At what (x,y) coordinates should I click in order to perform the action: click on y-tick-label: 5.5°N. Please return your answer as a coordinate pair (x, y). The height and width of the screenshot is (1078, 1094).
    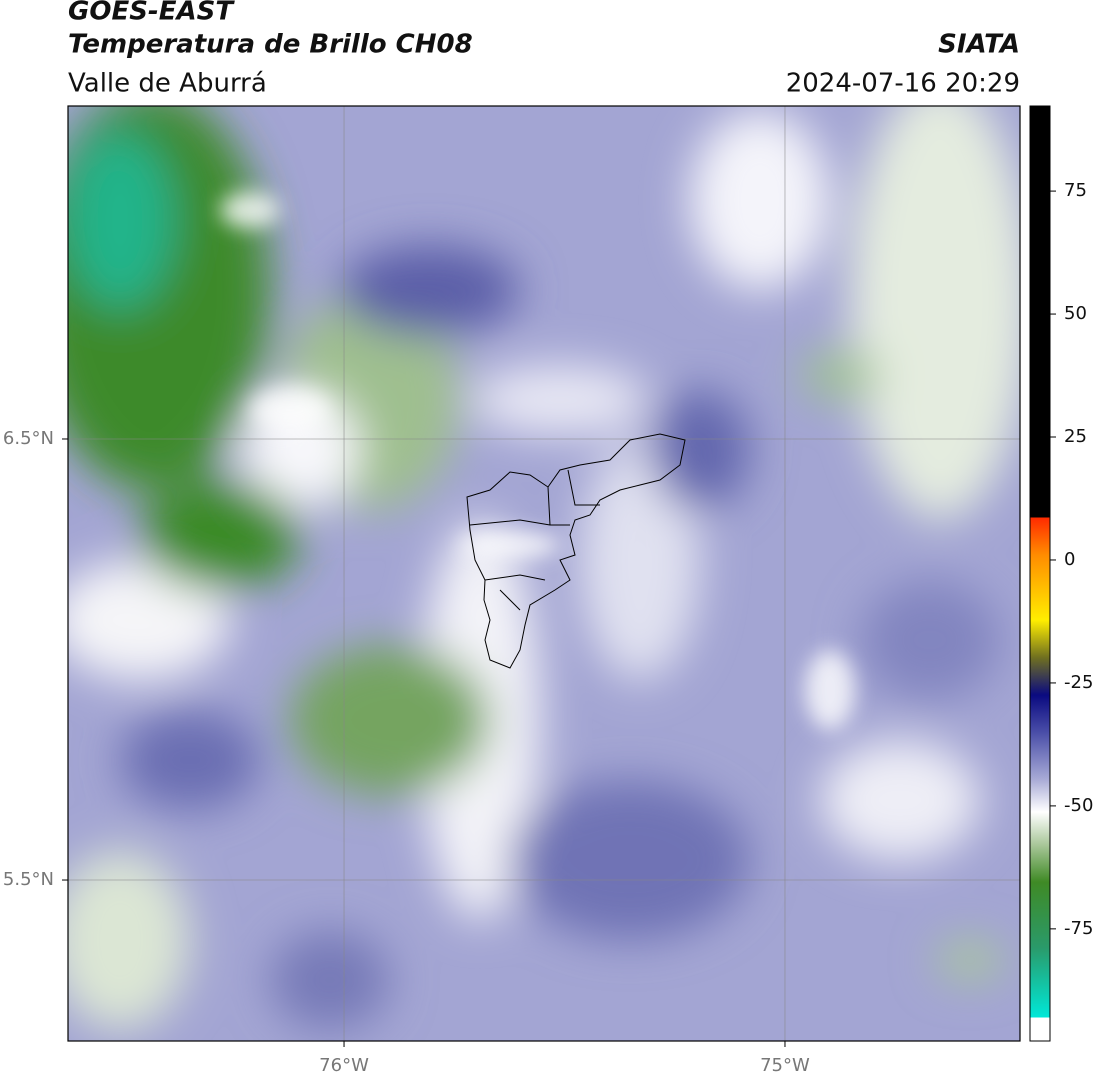
    Looking at the image, I should click on (28, 879).